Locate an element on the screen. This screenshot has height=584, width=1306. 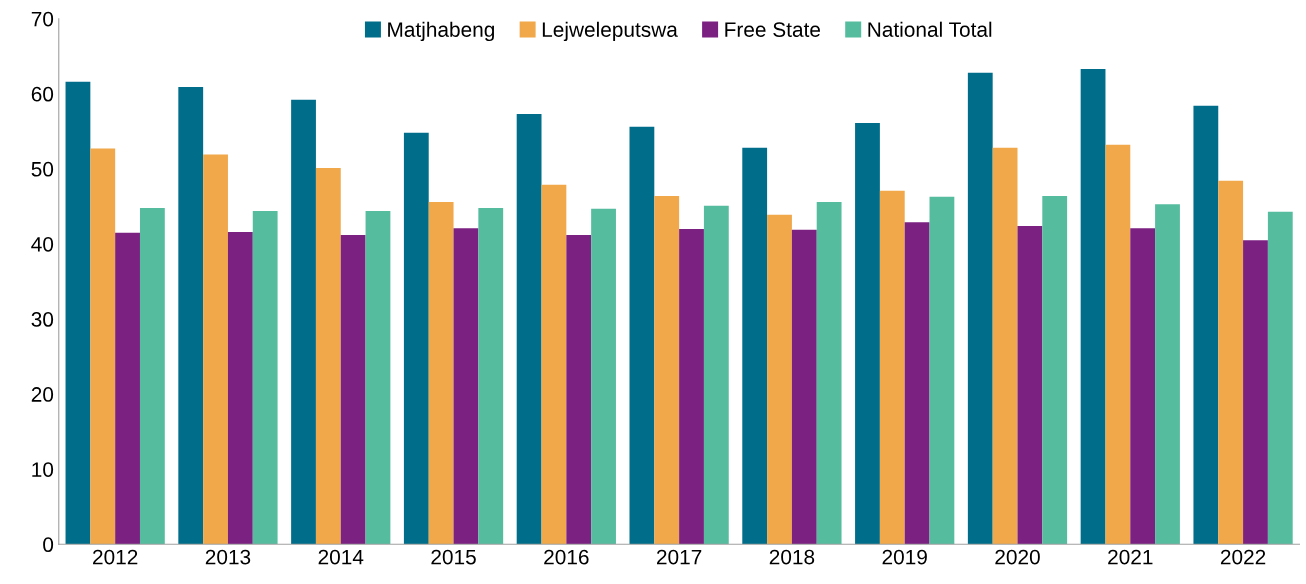
y-tick-label: 30 is located at coordinates (42, 319).